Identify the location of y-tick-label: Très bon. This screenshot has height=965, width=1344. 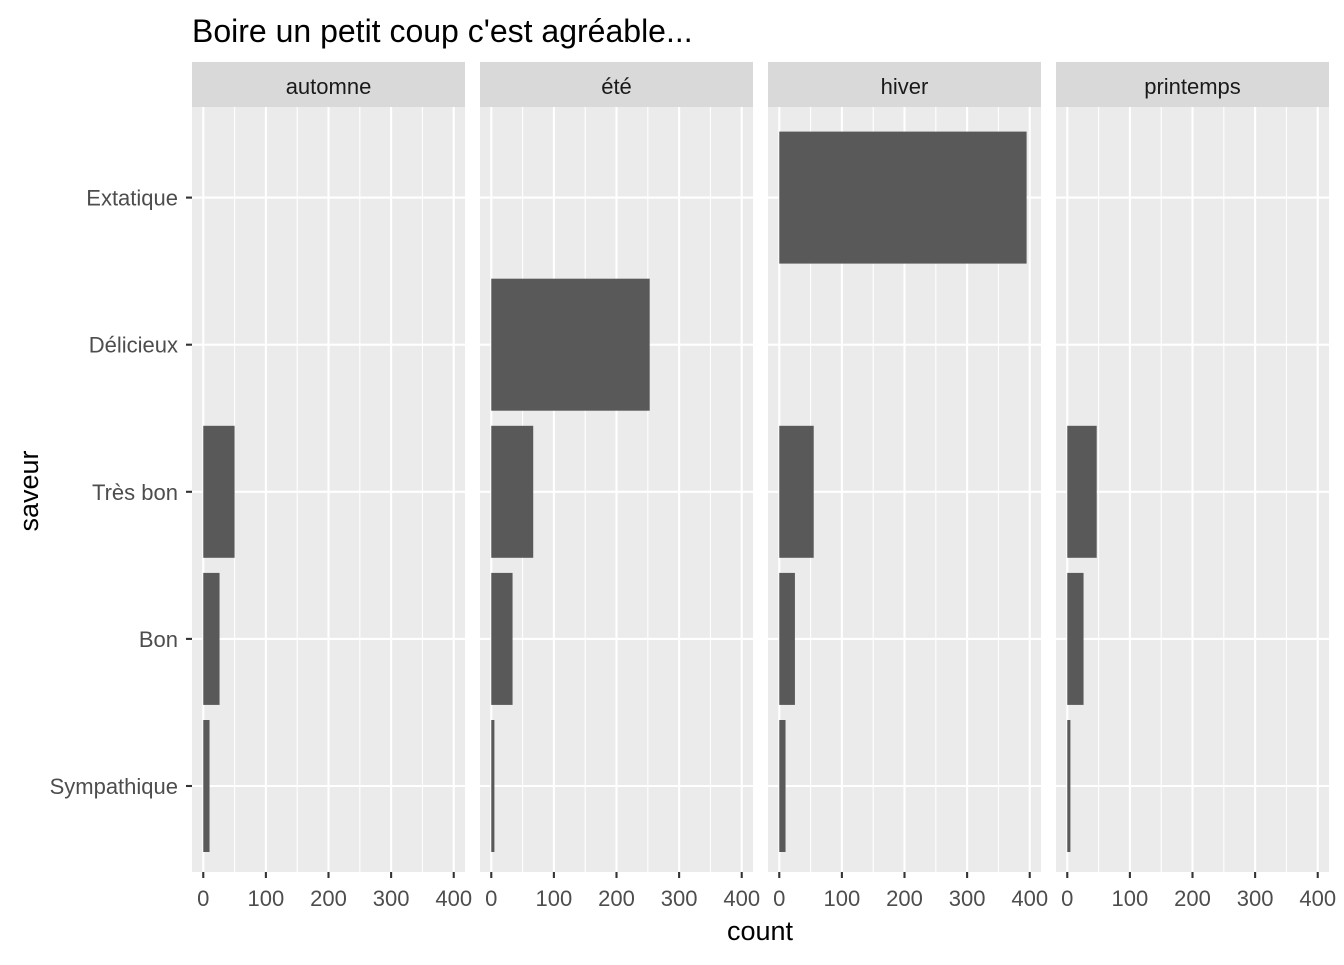
(135, 492).